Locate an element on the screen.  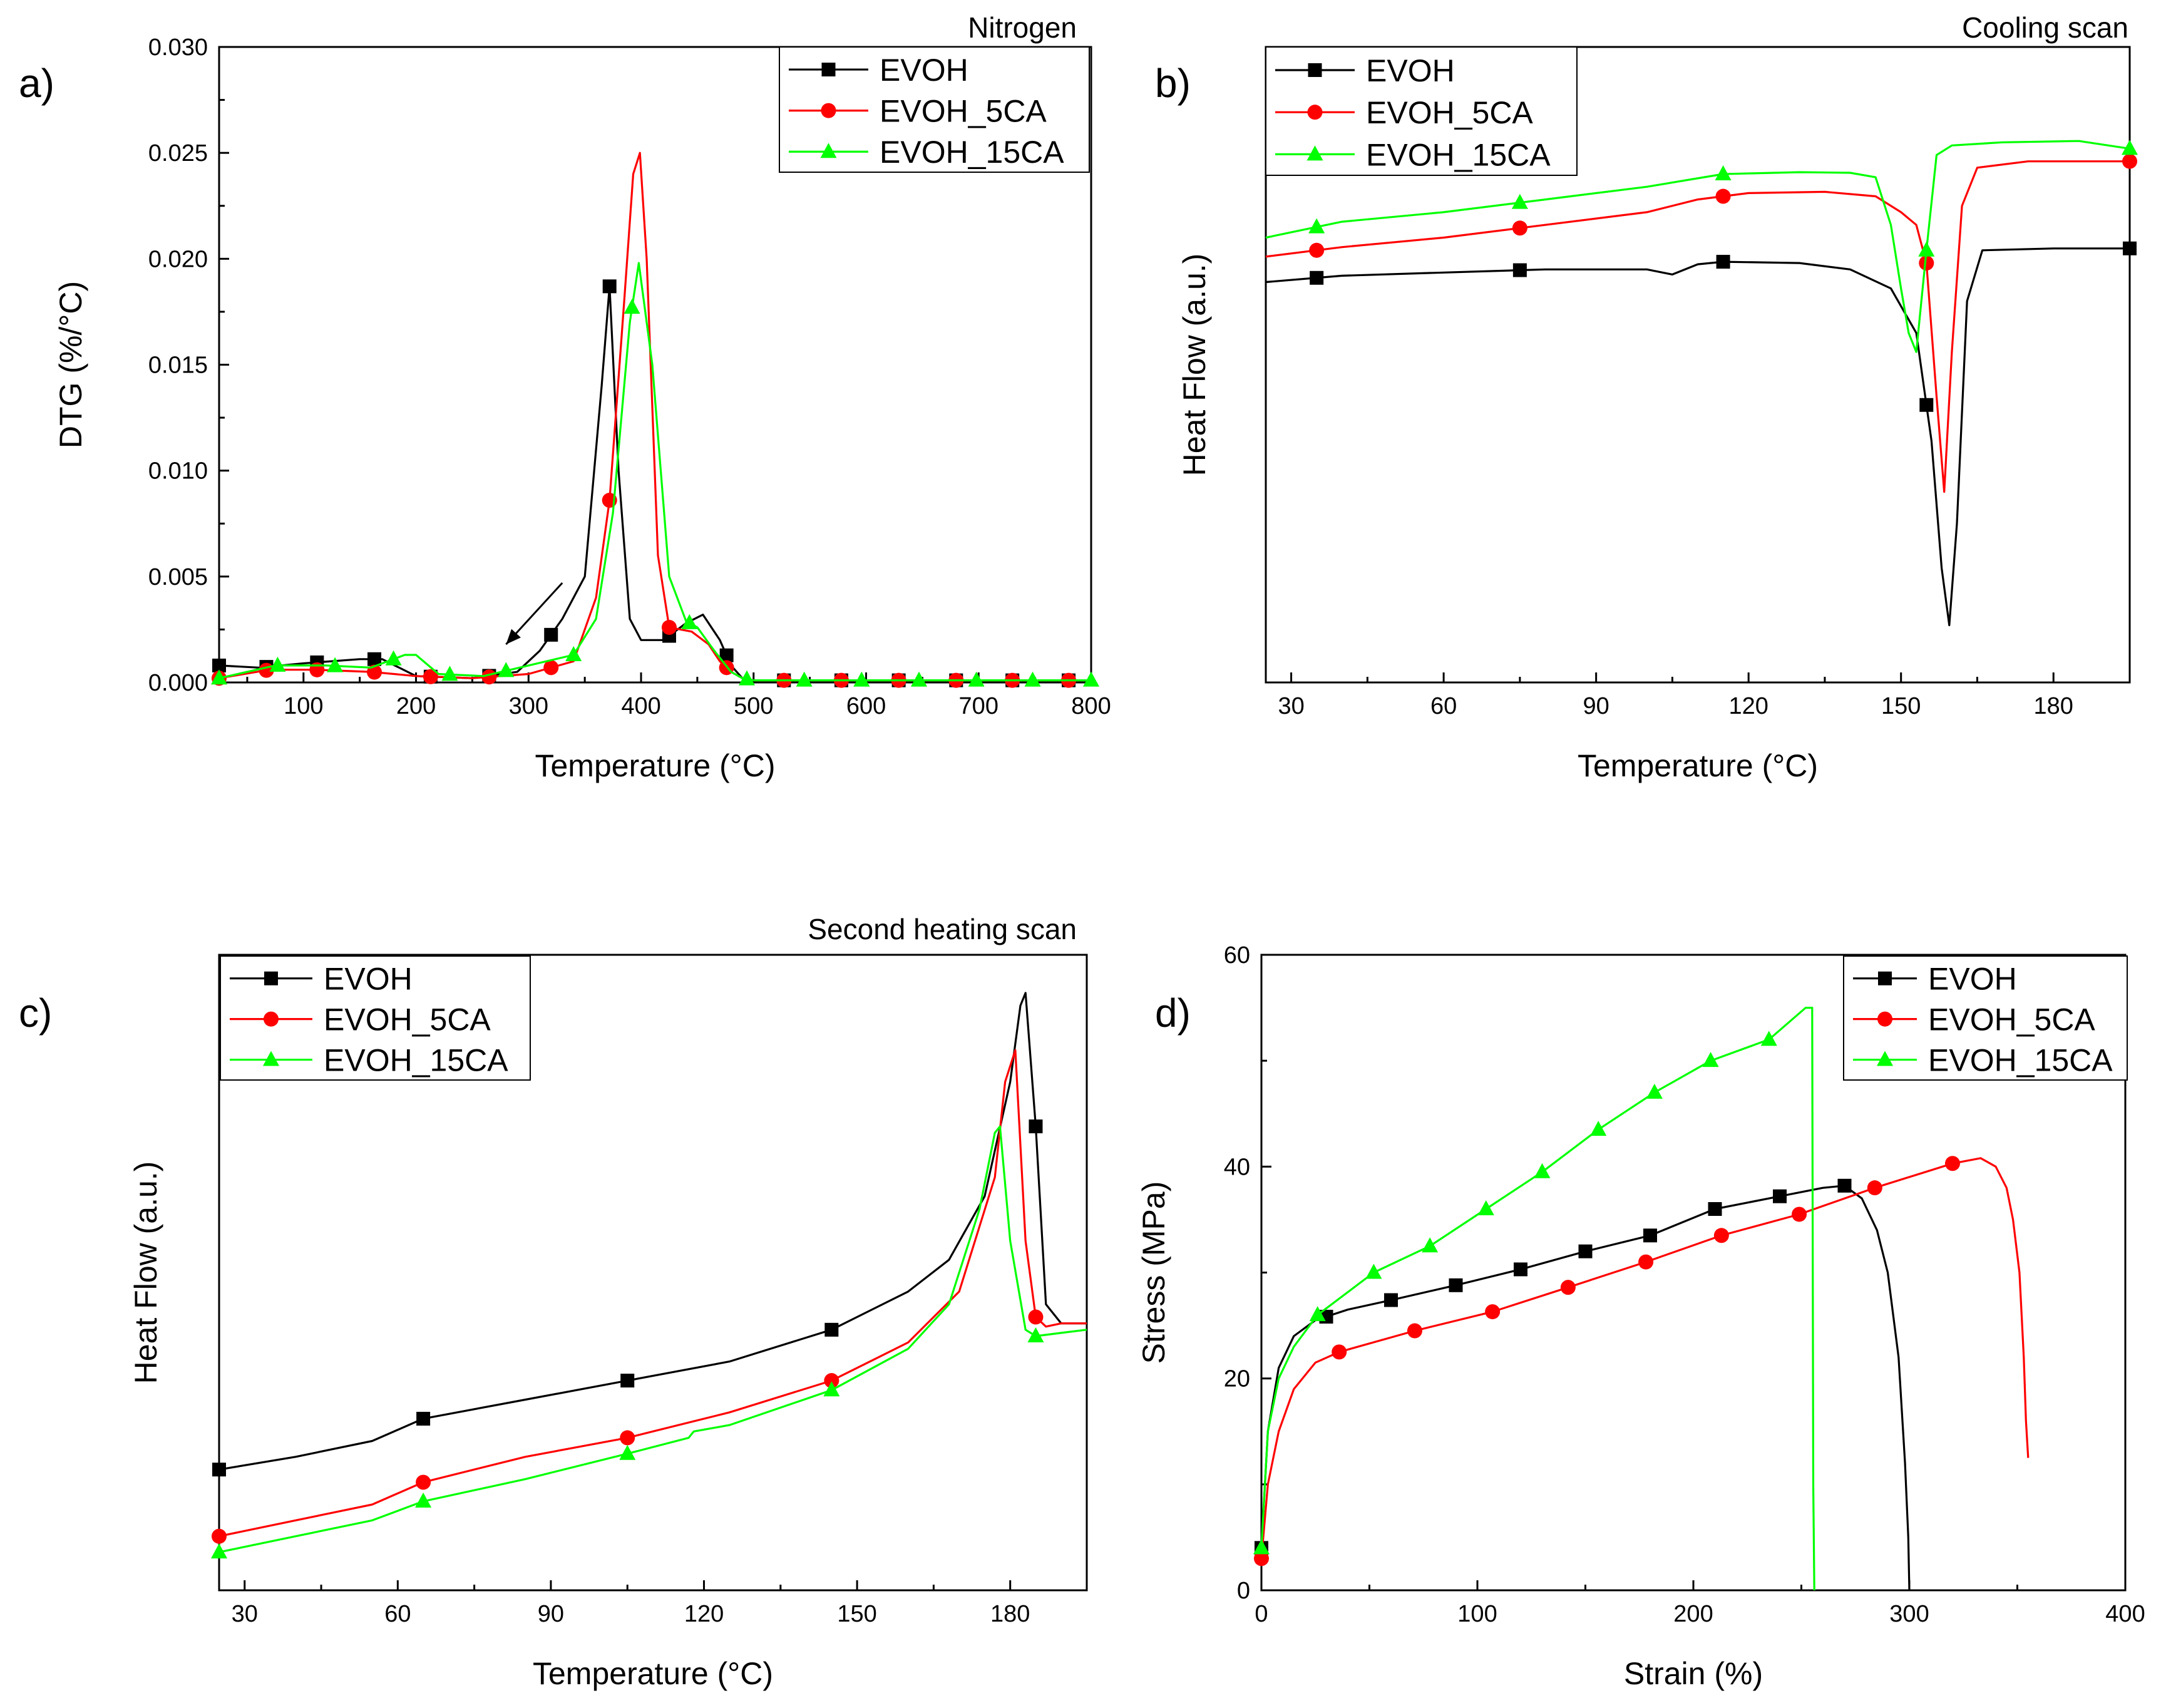
y-tick-label: 0 is located at coordinates (1243, 1591).